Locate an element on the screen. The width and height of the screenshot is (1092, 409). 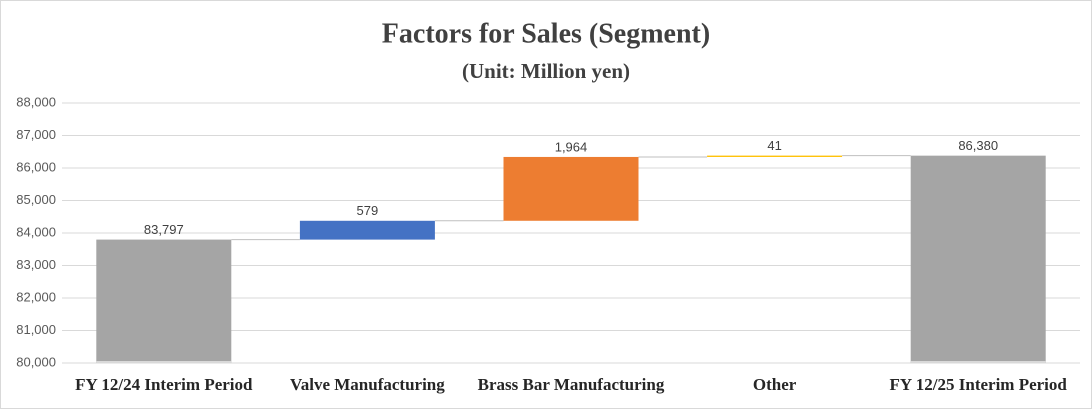
y-tick-label: 80,000 is located at coordinates (36, 361).